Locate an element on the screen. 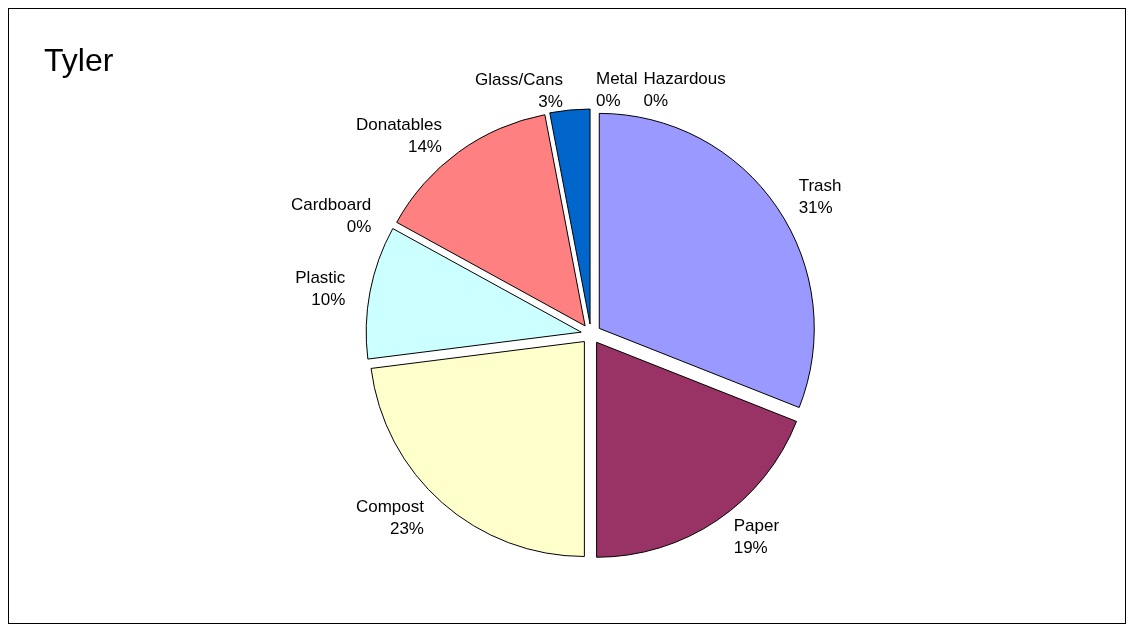 This screenshot has height=634, width=1135. slice-label: Compost is located at coordinates (390, 507).